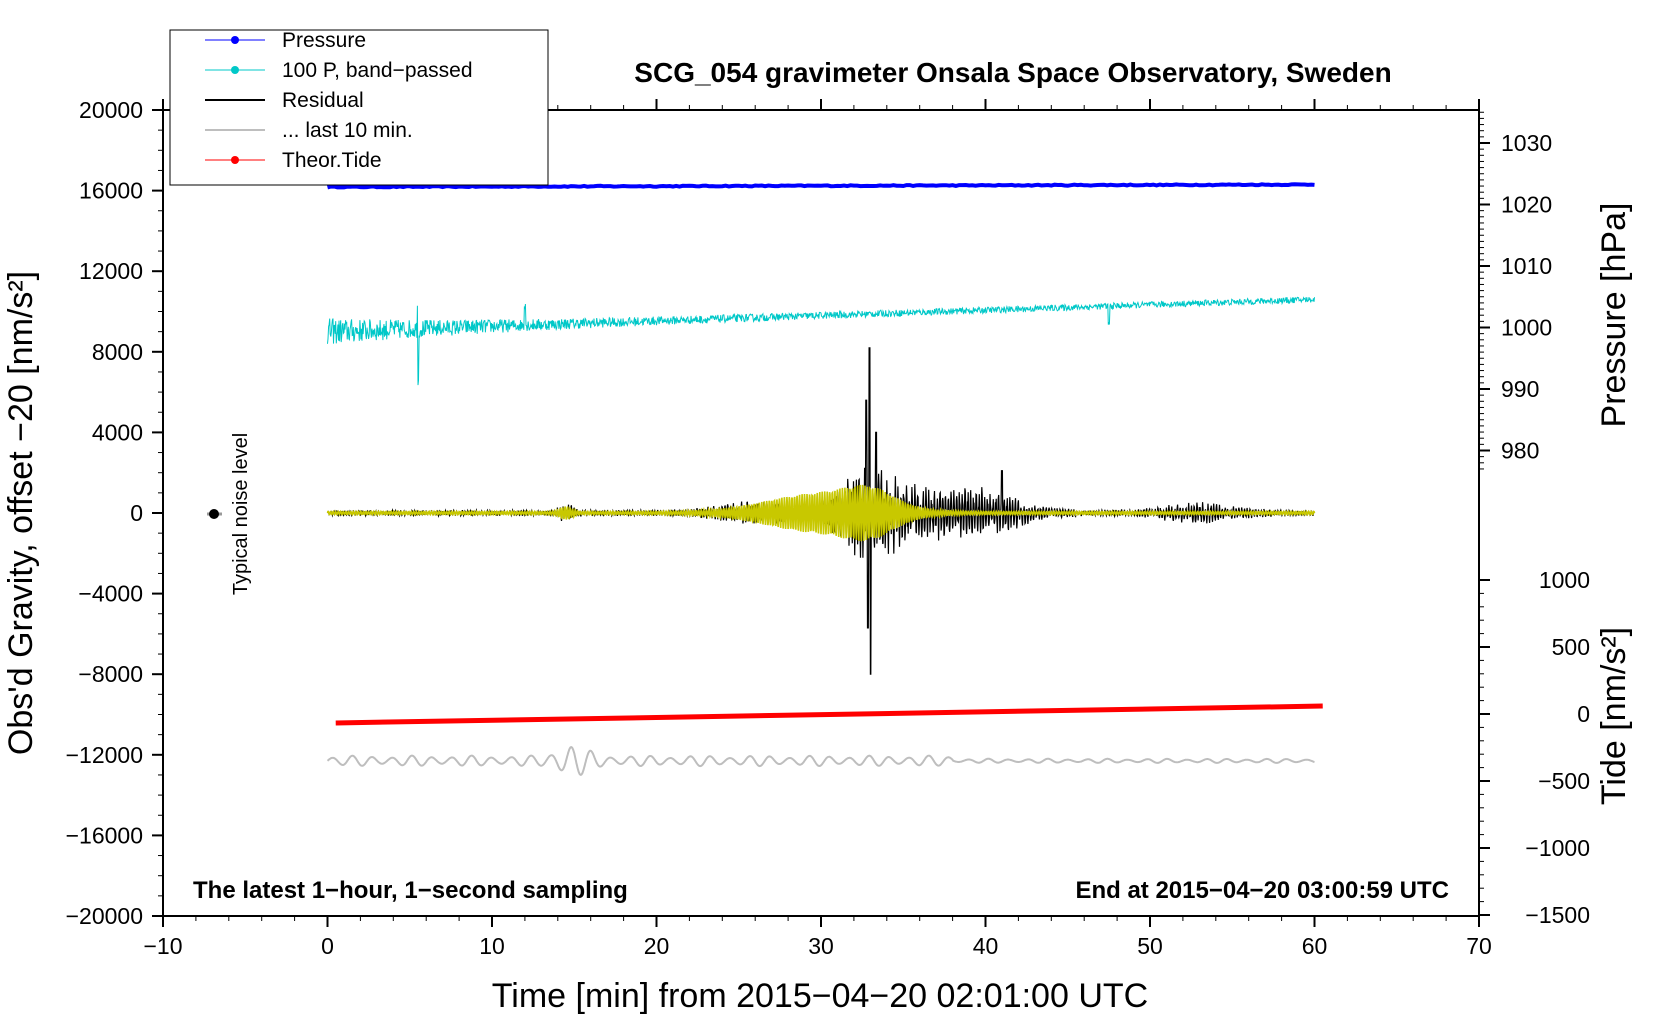  I want to click on y-axis-title: Obs'd Gravity, offset −20 [nm/s²], so click(21, 513).